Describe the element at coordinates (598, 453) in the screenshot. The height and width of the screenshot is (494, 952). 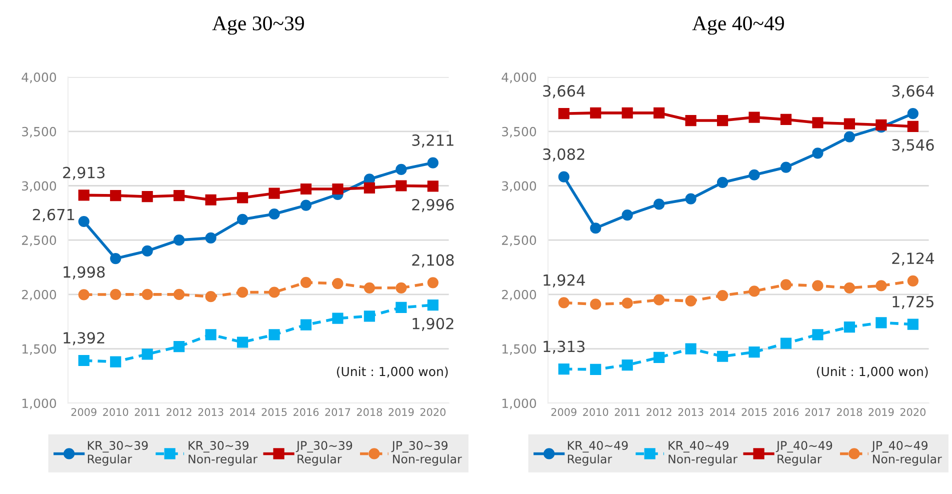
I see `legend-label: KR_40~49 Regular` at that location.